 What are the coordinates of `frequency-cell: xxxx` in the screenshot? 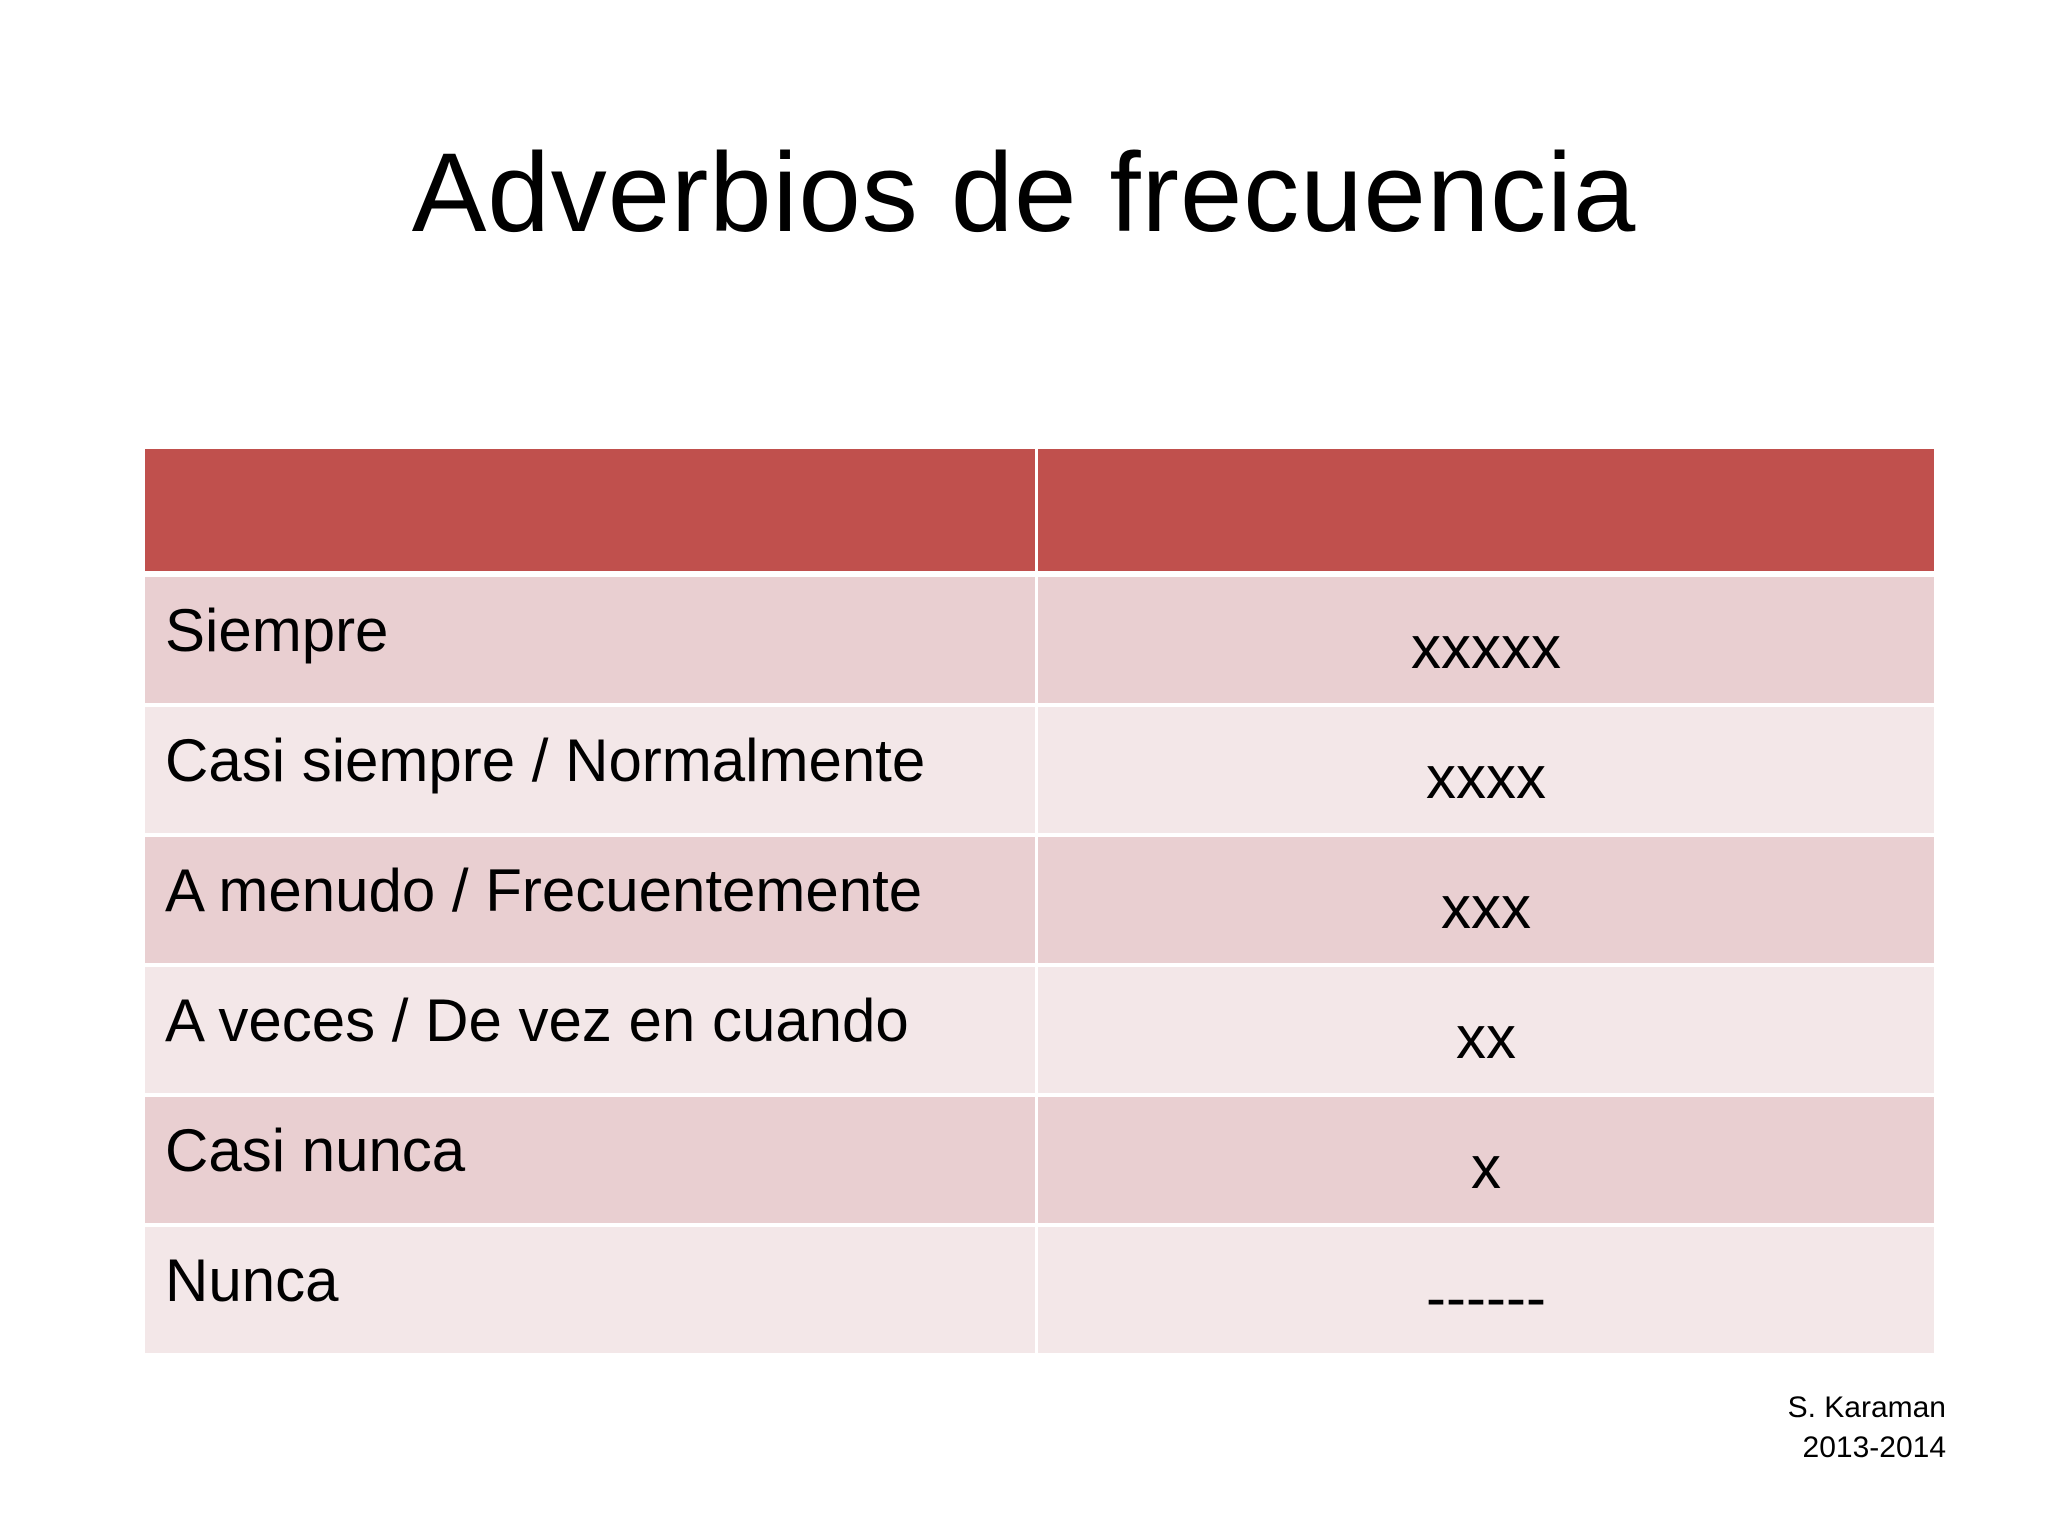 It's located at (1486, 772).